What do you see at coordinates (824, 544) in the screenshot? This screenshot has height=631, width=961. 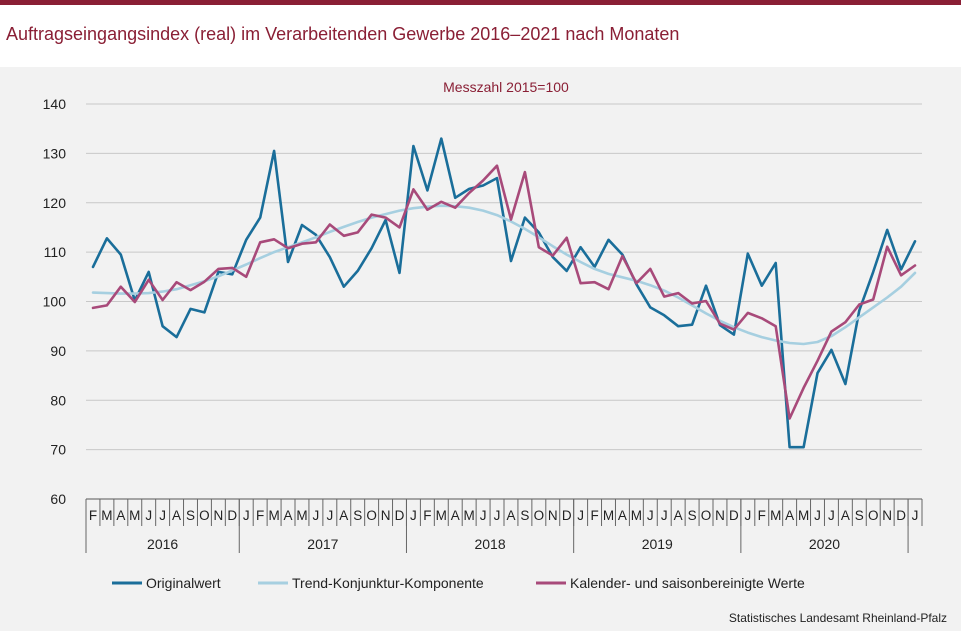 I see `year-label: 2020` at bounding box center [824, 544].